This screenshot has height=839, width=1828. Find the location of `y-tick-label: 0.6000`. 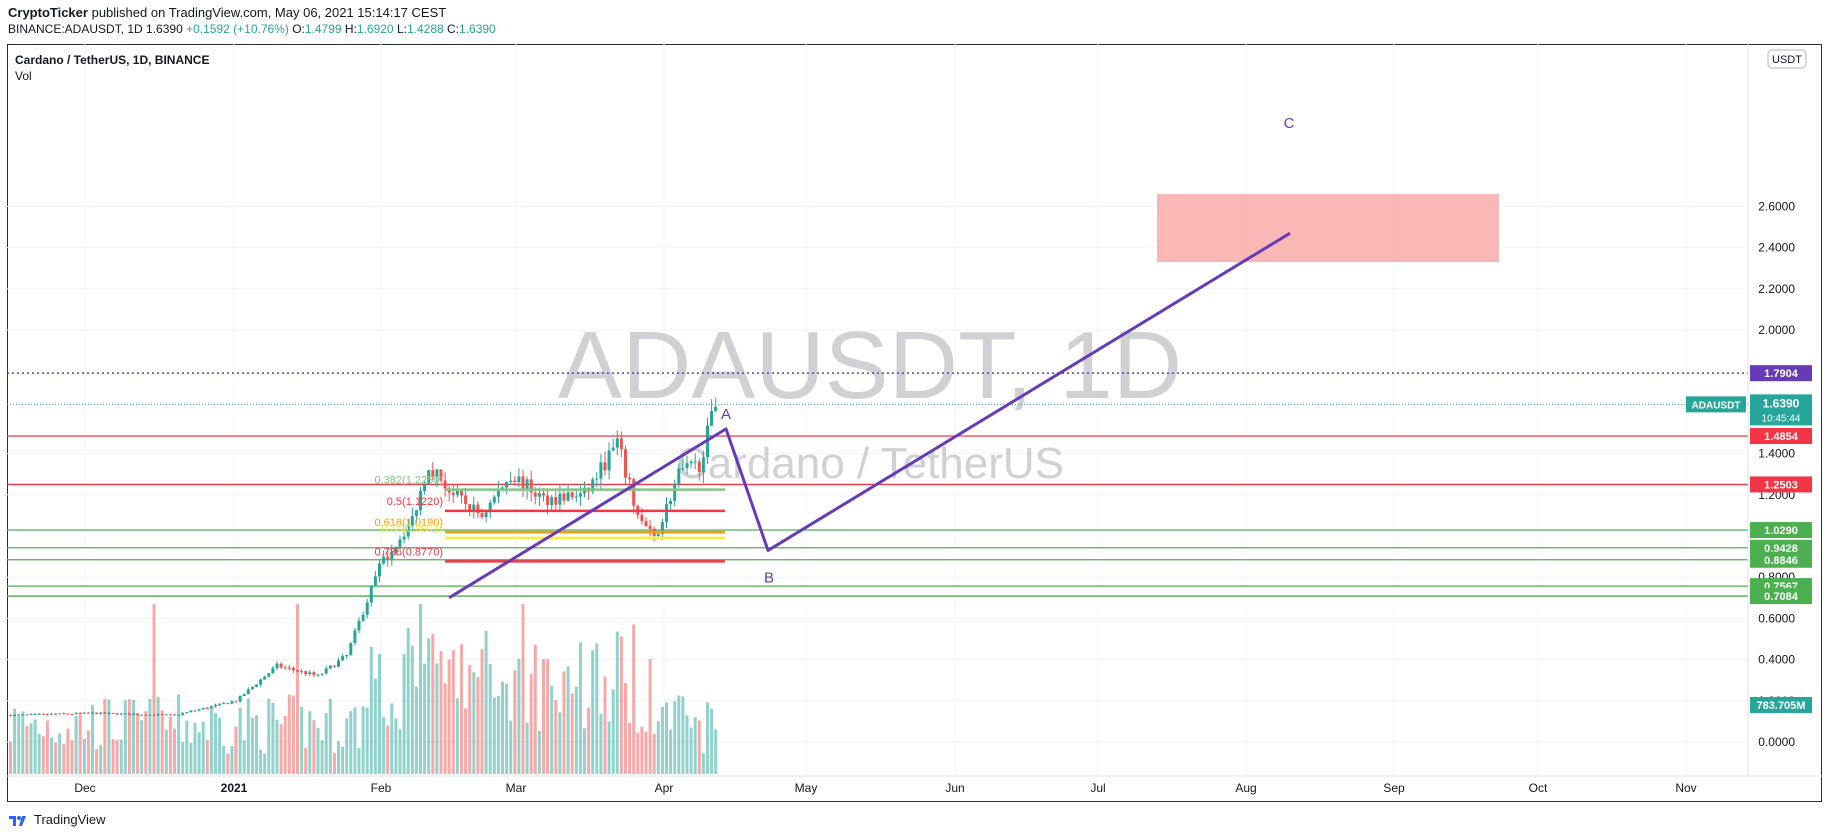

y-tick-label: 0.6000 is located at coordinates (1776, 618).